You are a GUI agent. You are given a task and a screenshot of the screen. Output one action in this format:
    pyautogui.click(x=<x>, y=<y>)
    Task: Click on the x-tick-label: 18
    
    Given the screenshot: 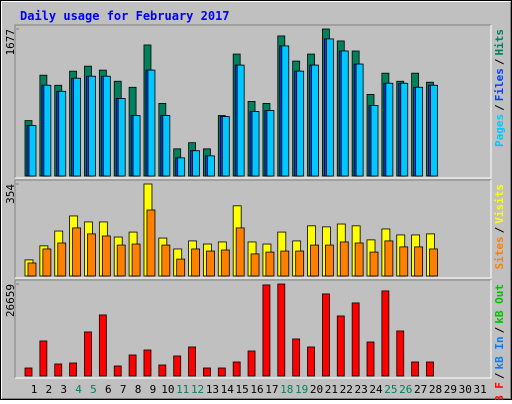 What is the action you would take?
    pyautogui.click(x=286, y=389)
    